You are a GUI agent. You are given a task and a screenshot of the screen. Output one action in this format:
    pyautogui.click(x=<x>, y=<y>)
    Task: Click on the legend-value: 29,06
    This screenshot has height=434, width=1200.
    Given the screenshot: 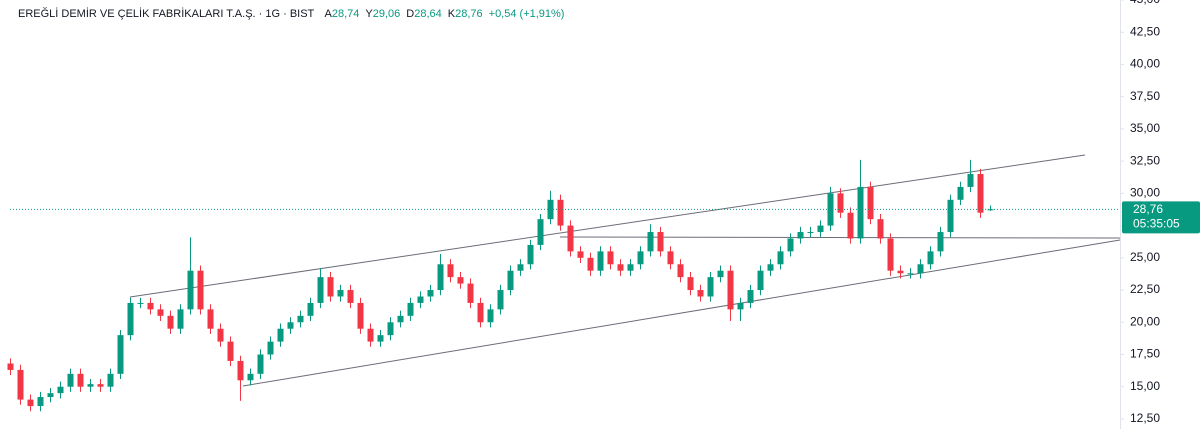 What is the action you would take?
    pyautogui.click(x=387, y=14)
    